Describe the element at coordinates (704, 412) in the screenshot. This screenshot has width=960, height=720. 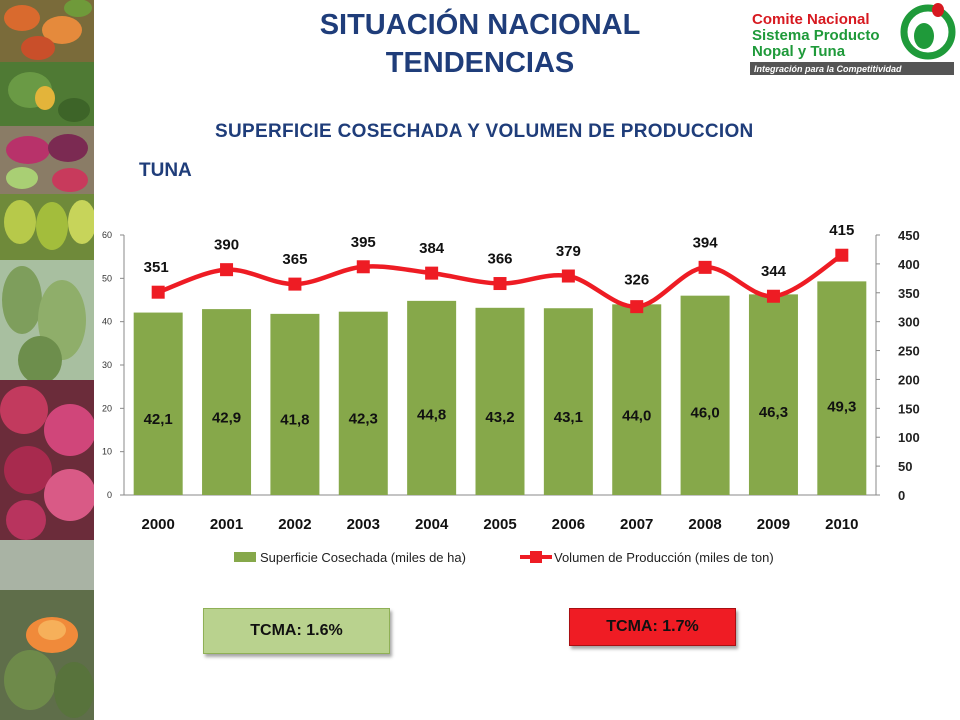
I see `bar-value-label: 46,0` at that location.